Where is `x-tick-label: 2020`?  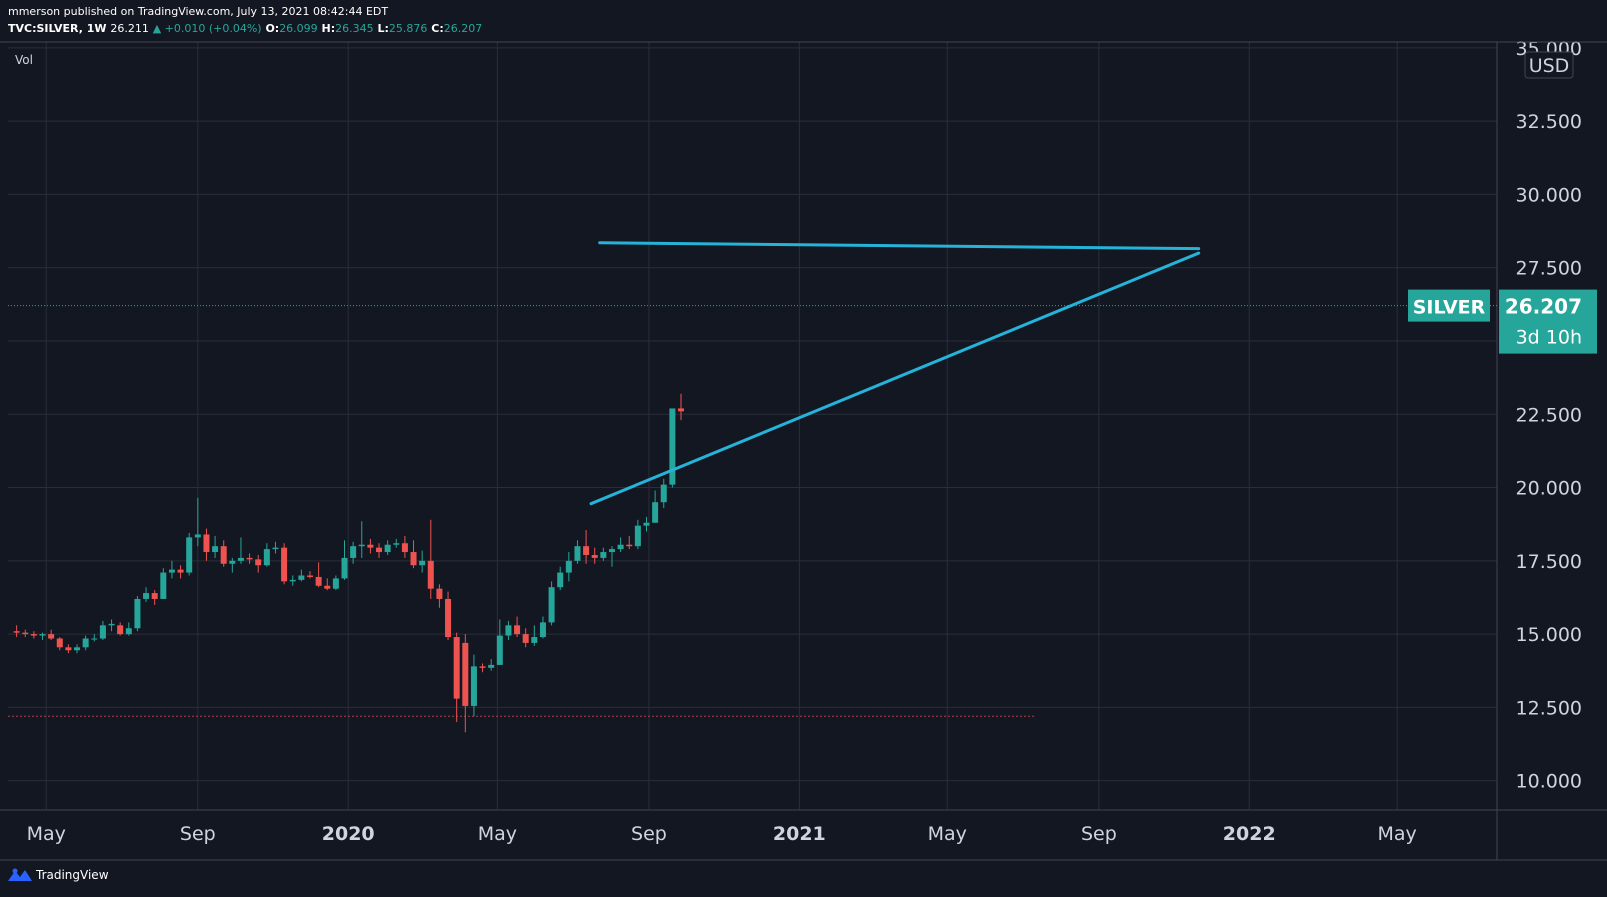 x-tick-label: 2020 is located at coordinates (348, 834).